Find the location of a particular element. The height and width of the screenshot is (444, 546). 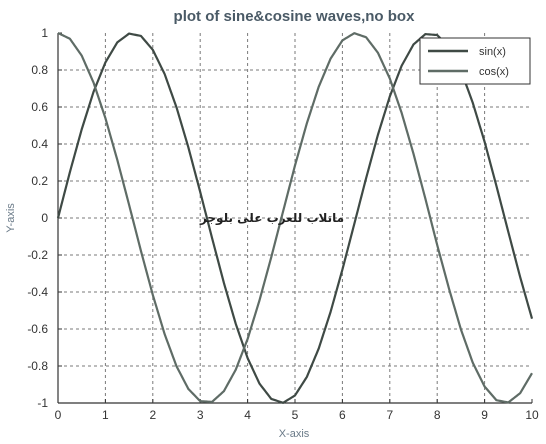

legend: sin(x) cos(x) is located at coordinates (475, 61).